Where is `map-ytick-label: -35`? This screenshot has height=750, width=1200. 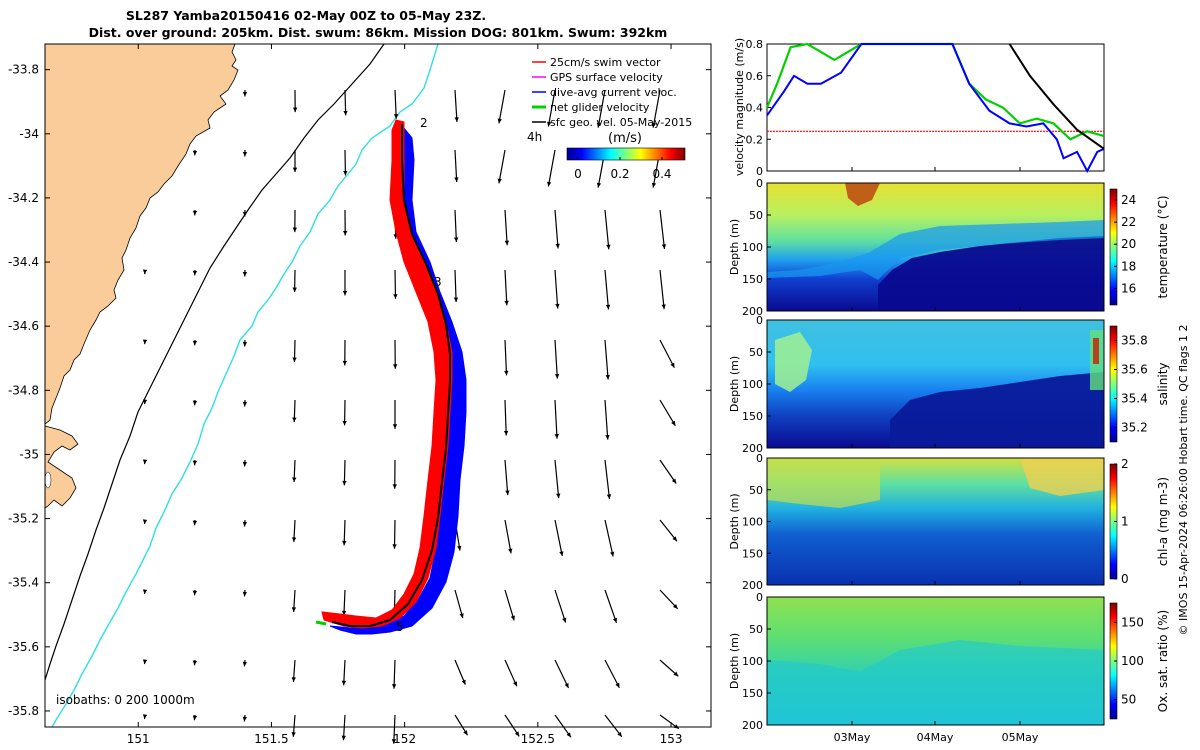
map-ytick-label: -35 is located at coordinates (29, 454).